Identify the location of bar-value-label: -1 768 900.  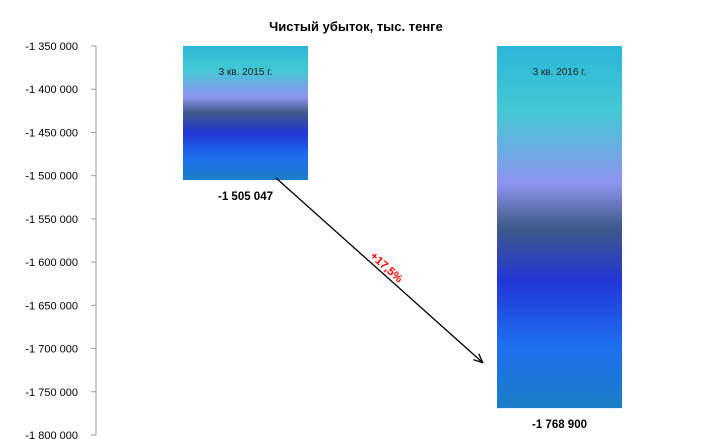
(559, 425).